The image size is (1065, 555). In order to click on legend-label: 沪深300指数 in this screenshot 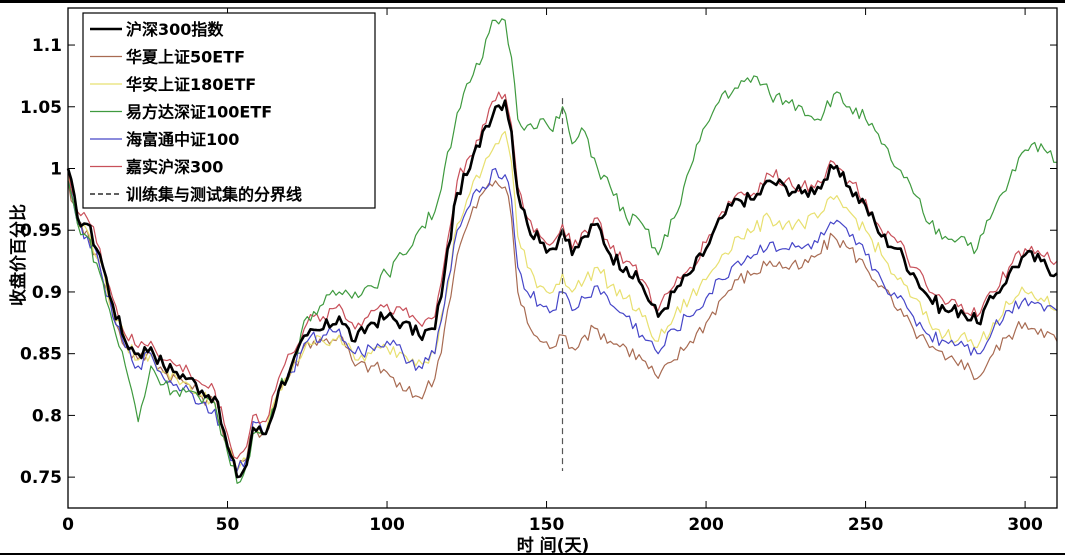, I will do `click(175, 29)`.